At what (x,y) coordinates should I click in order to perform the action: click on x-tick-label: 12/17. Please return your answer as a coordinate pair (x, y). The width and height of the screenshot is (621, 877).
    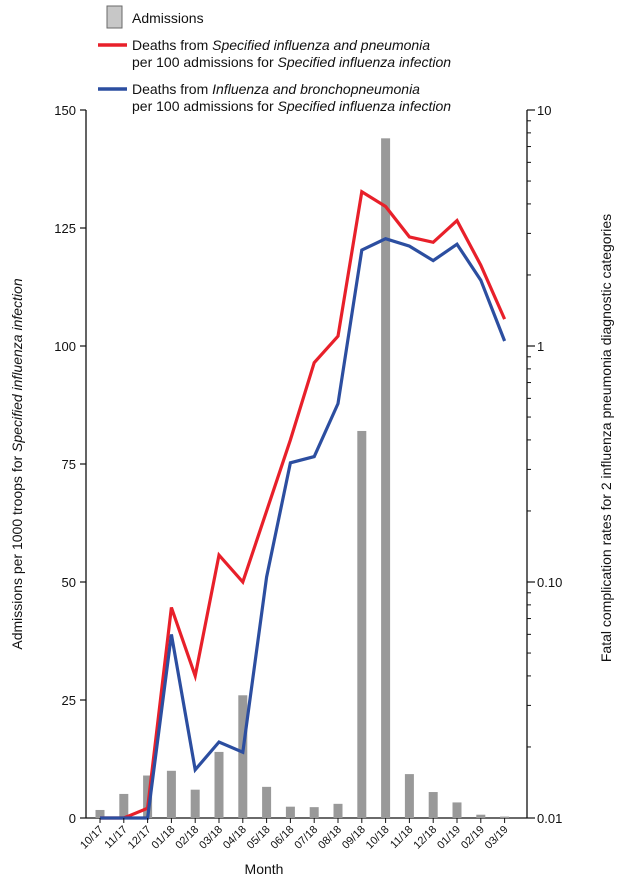
    Looking at the image, I should click on (140, 838).